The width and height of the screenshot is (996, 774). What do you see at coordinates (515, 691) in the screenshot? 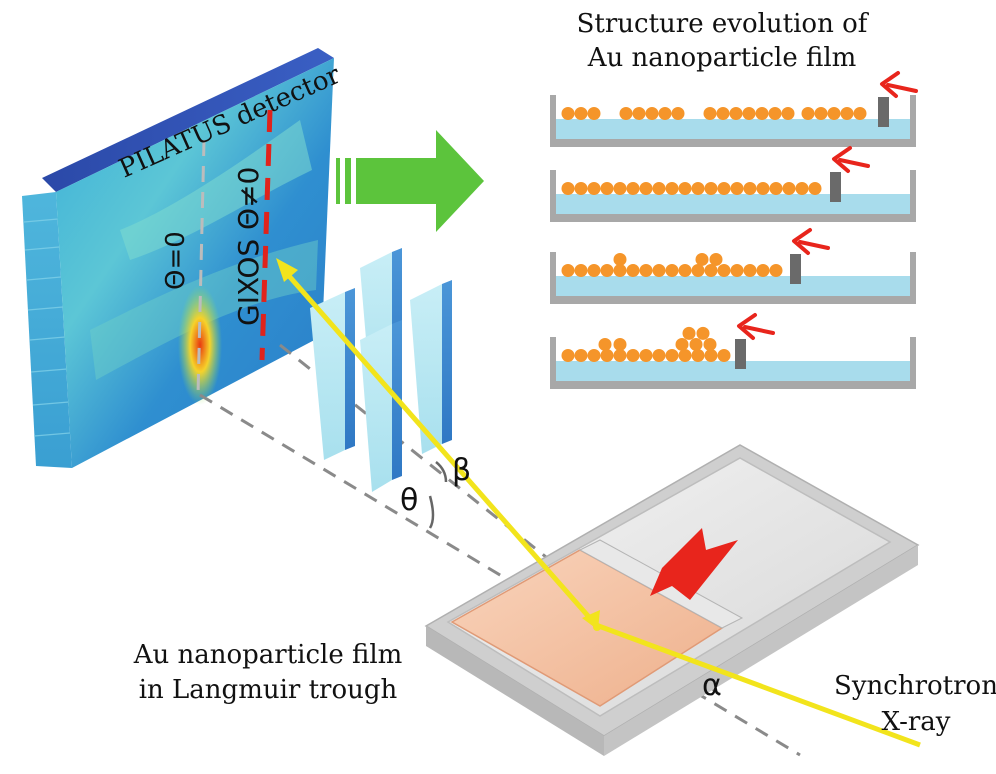
I see `trough-front-edge` at bounding box center [515, 691].